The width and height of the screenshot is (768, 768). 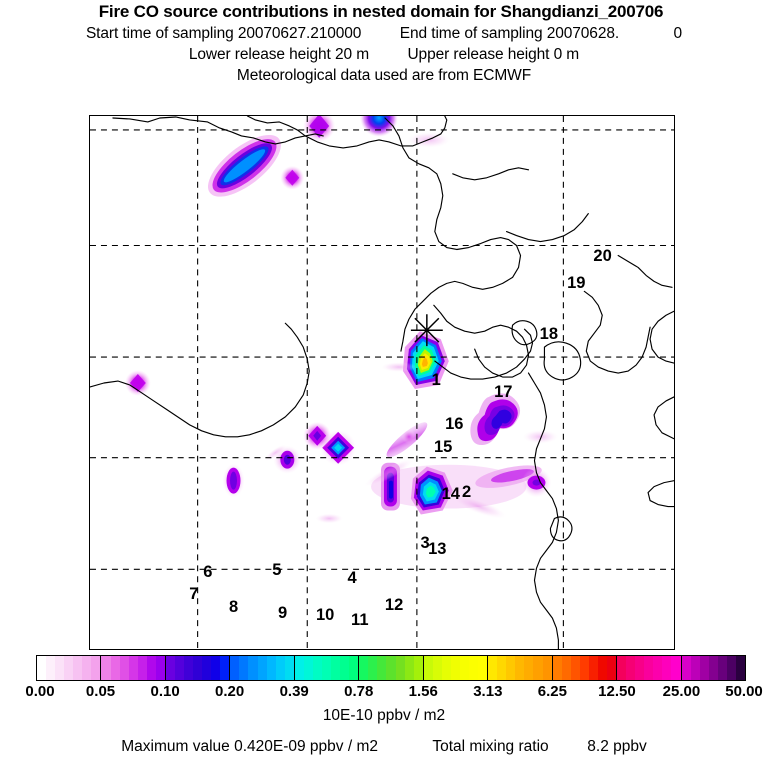 I want to click on source-label-3: 3, so click(x=425, y=542).